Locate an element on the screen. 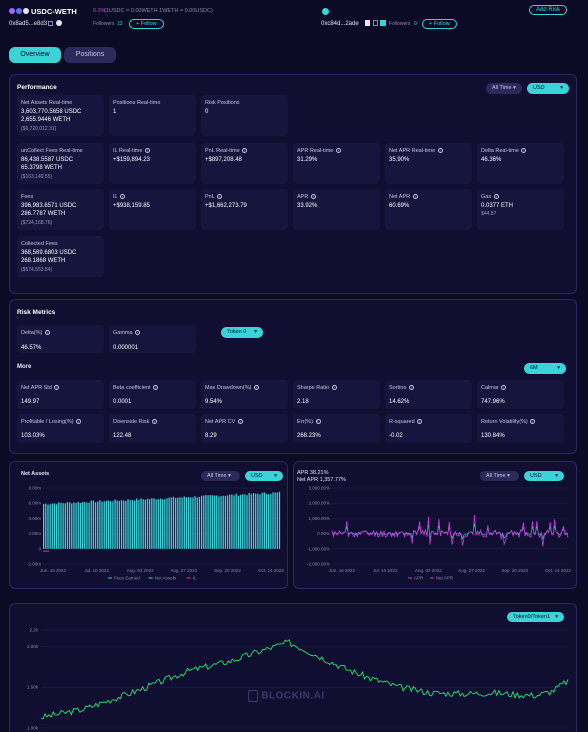  legend-label: Net Assets is located at coordinates (166, 578).